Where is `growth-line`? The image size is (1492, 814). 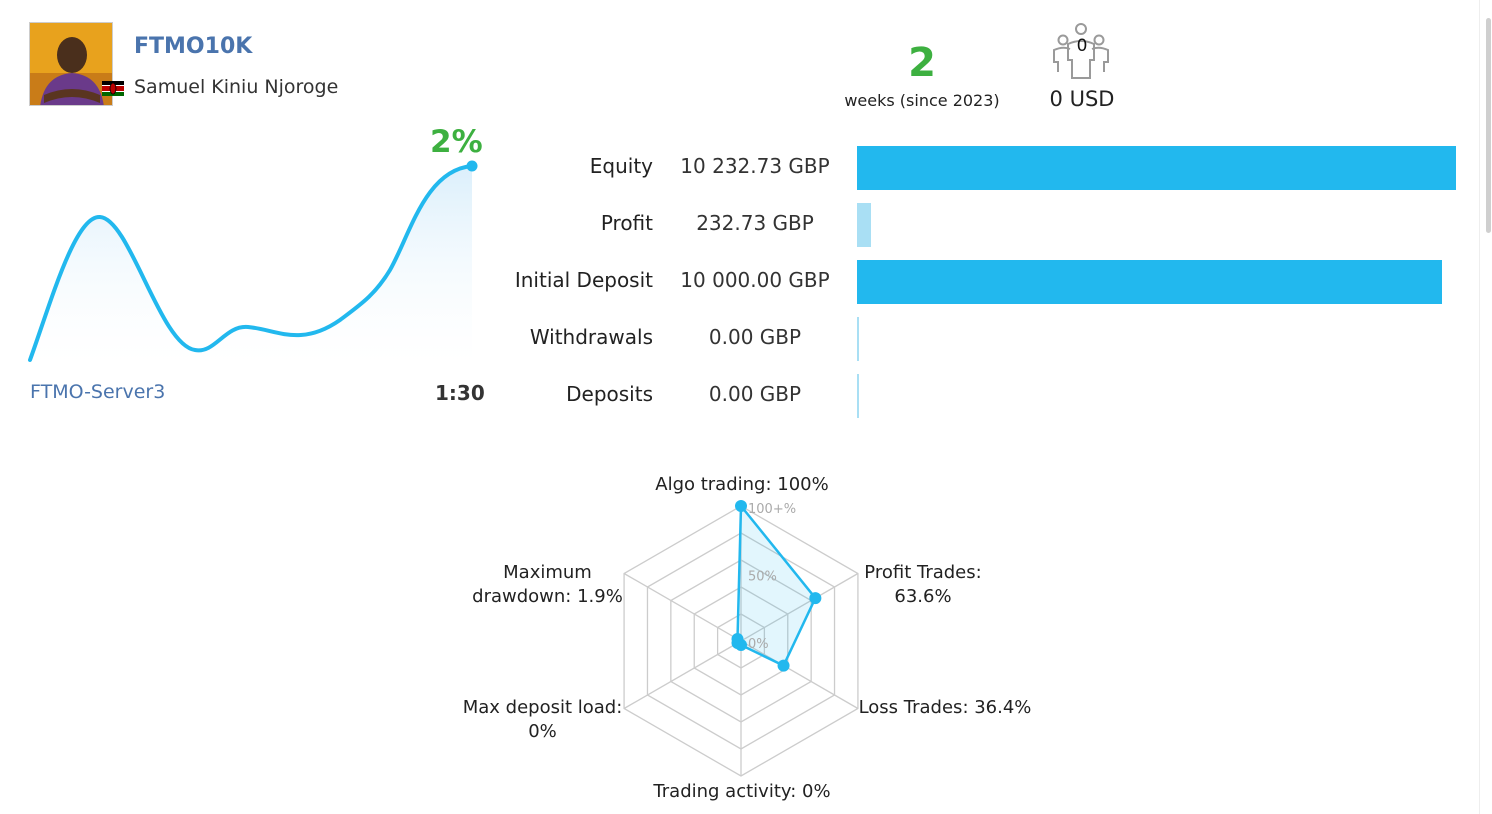
growth-line is located at coordinates (251, 263).